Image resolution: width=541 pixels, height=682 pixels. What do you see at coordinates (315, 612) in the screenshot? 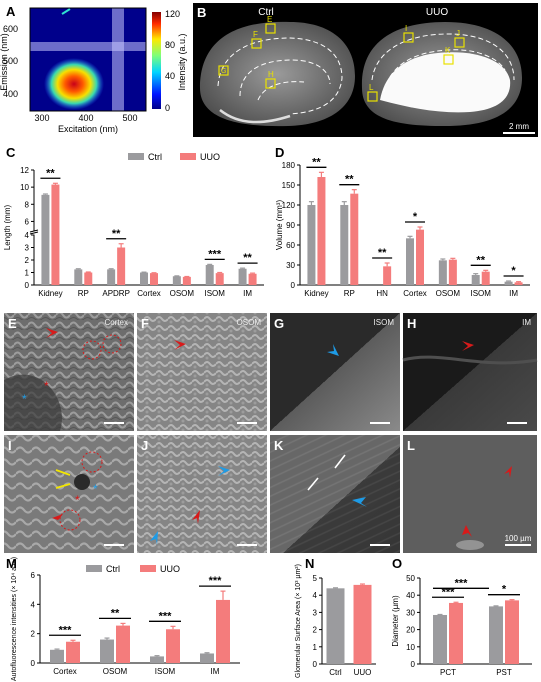
I see `n-ytick-label: 3` at bounding box center [315, 612].